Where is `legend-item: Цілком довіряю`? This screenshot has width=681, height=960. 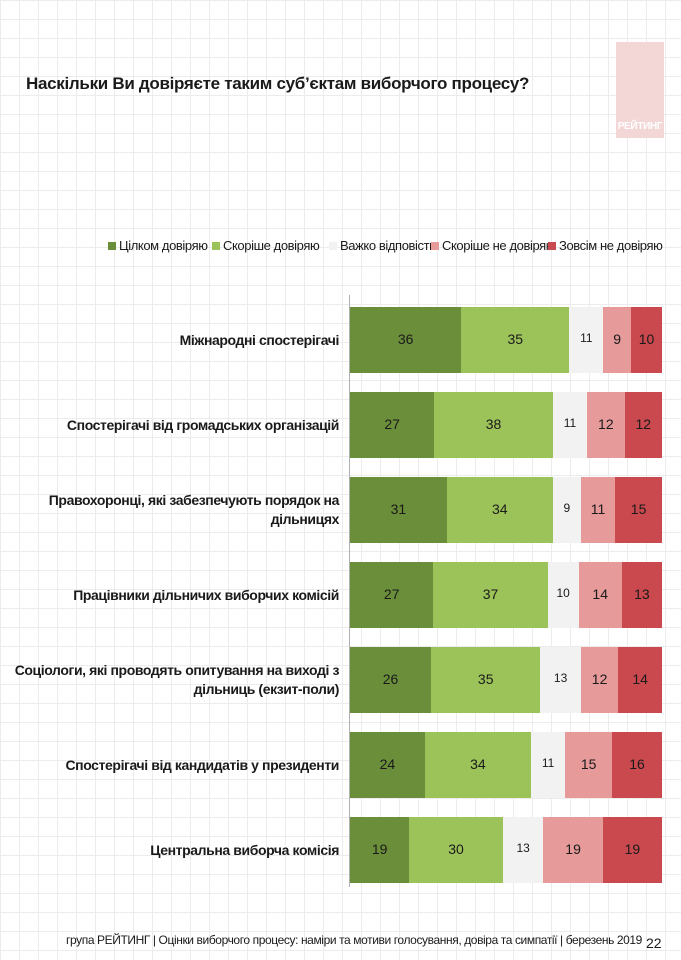
legend-item: Цілком довіряю is located at coordinates (158, 245).